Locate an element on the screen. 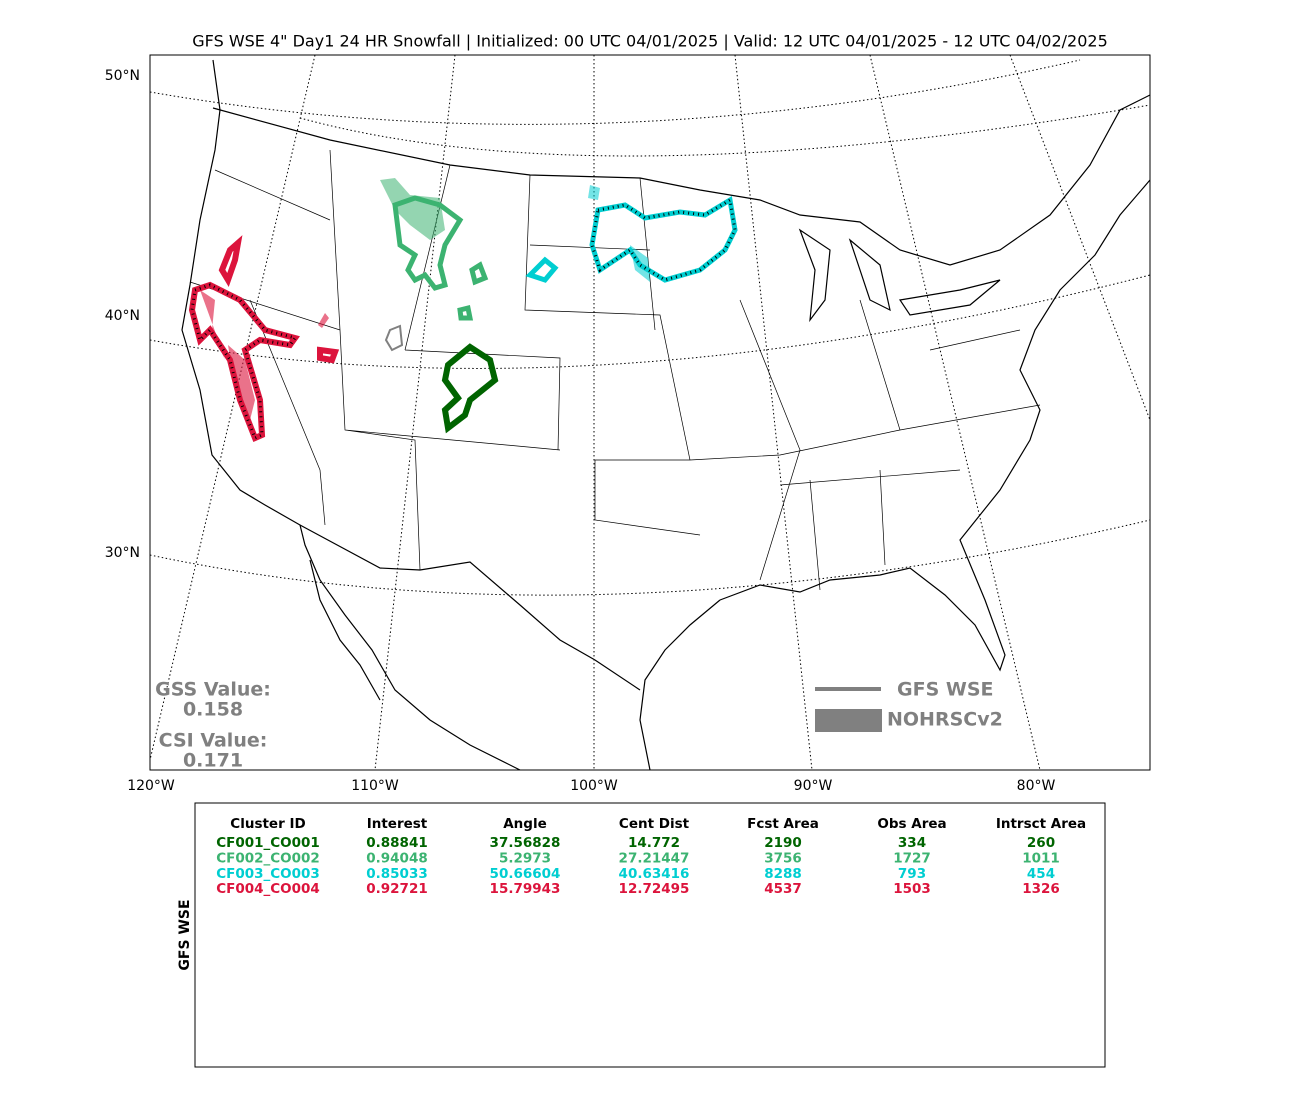 This screenshot has width=1300, height=1100. table-cell: 4537 is located at coordinates (783, 889).